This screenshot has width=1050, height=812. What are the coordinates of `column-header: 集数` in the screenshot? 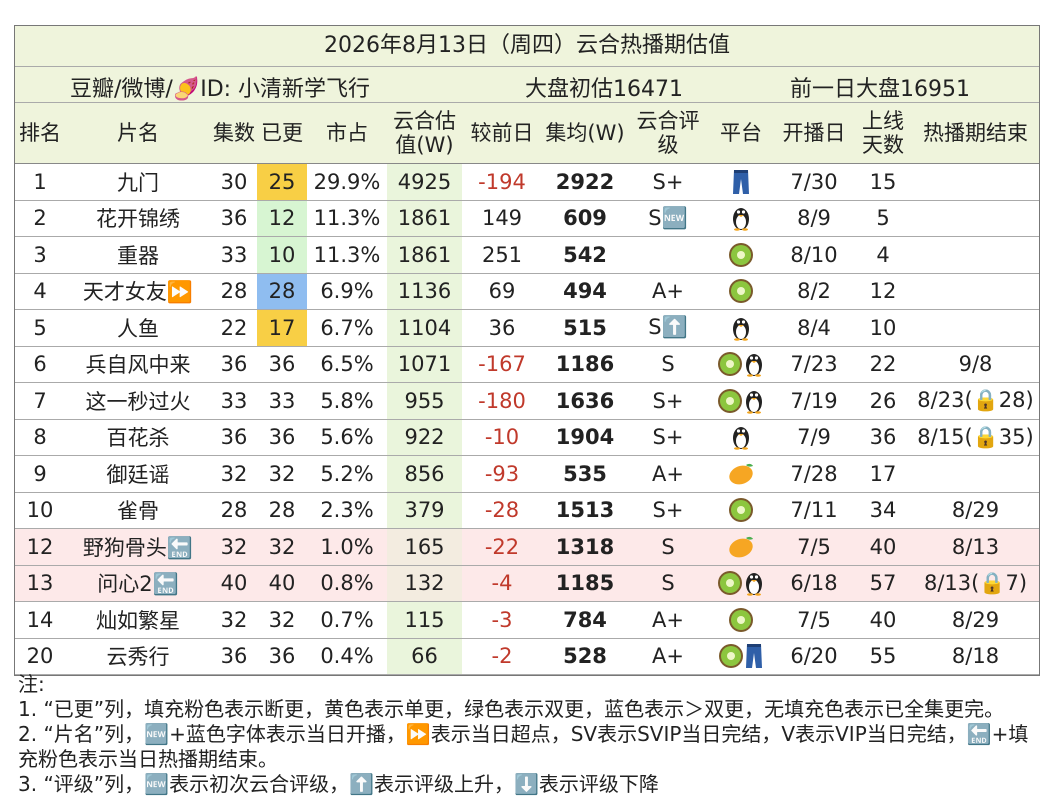 It's located at (234, 133).